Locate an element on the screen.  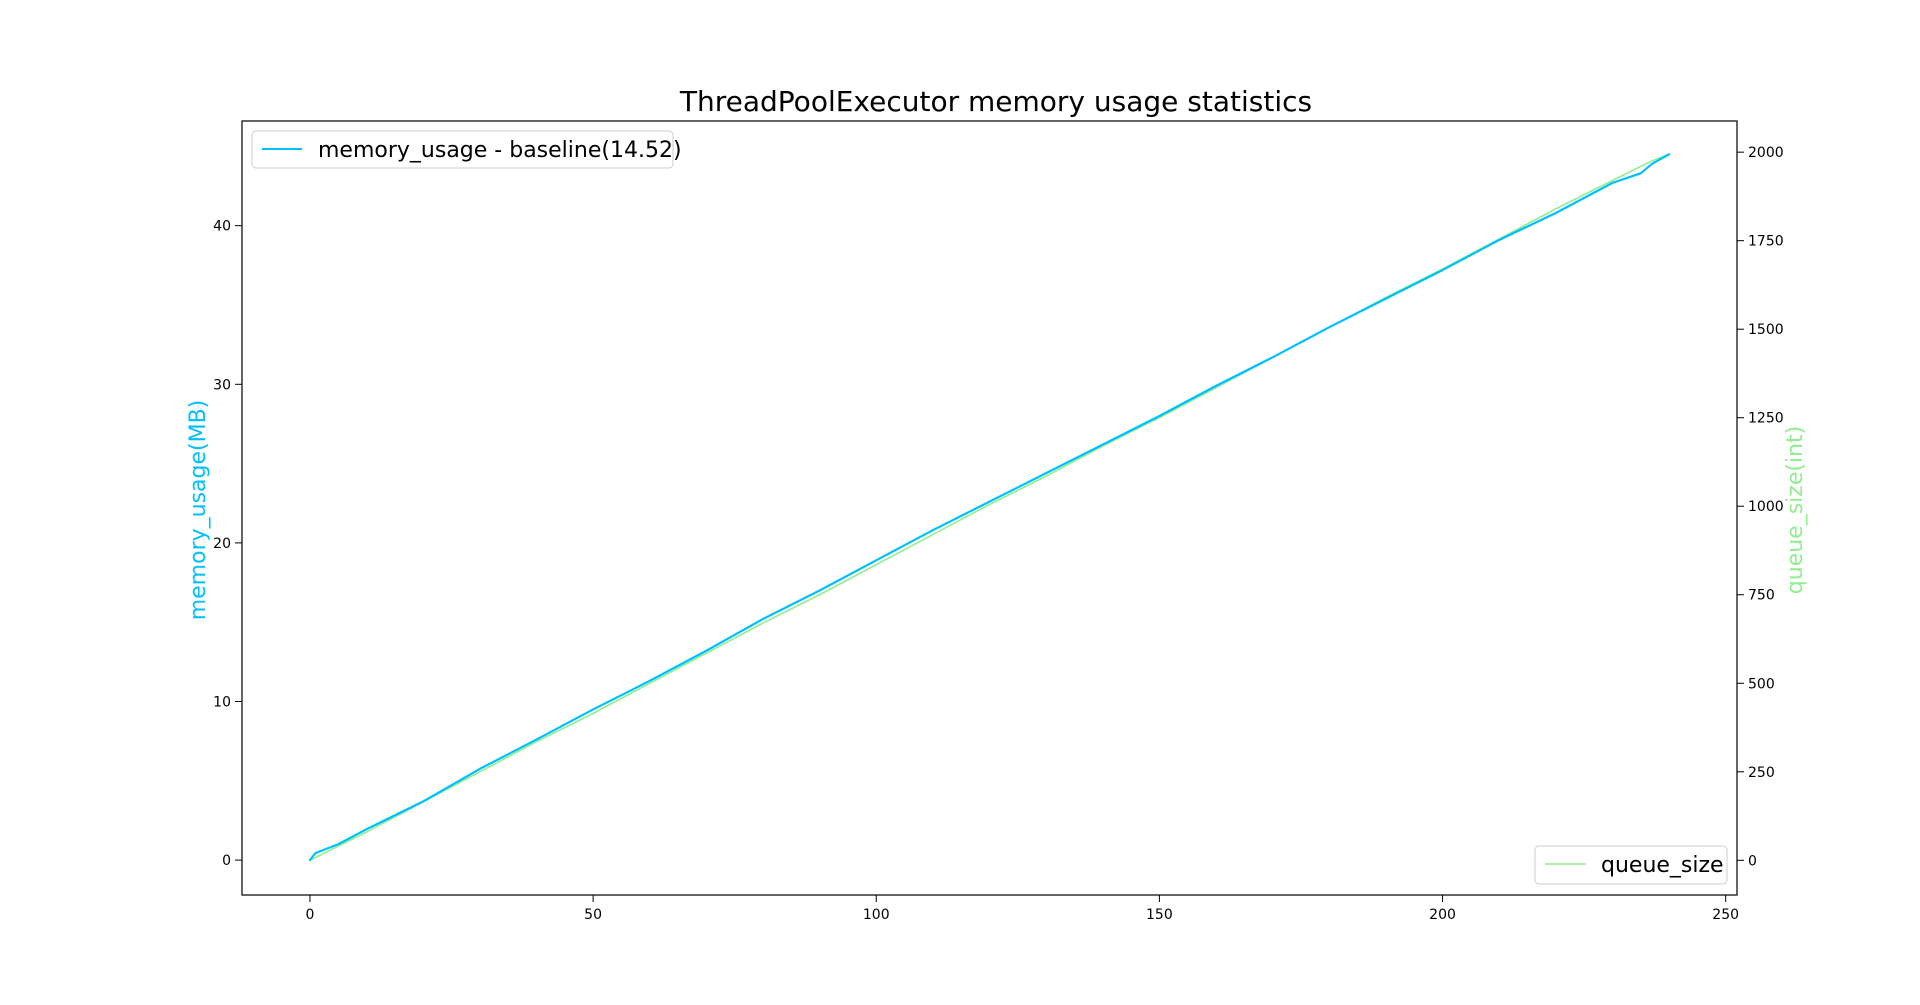
legend-queue-size-box is located at coordinates (1631, 865).